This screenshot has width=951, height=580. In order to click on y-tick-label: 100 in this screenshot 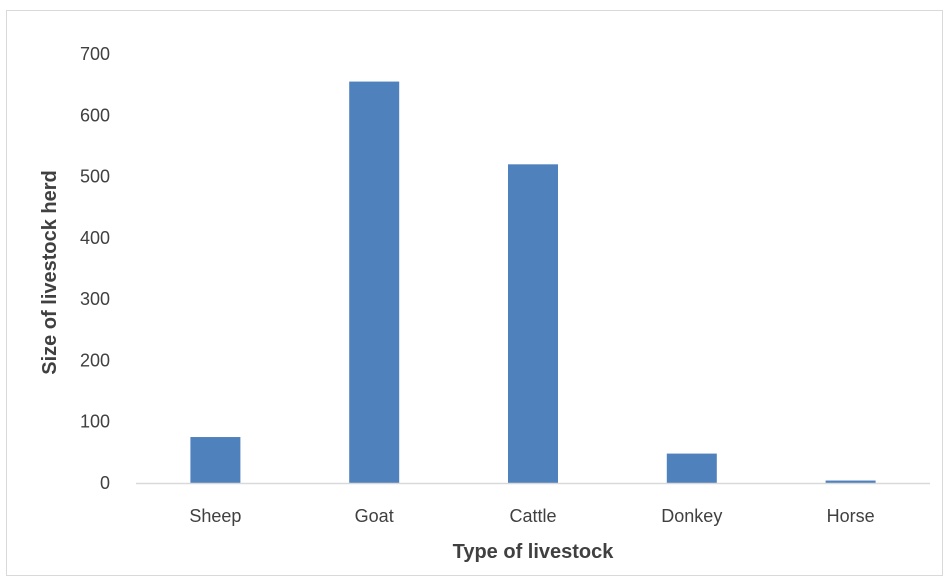, I will do `click(95, 422)`.